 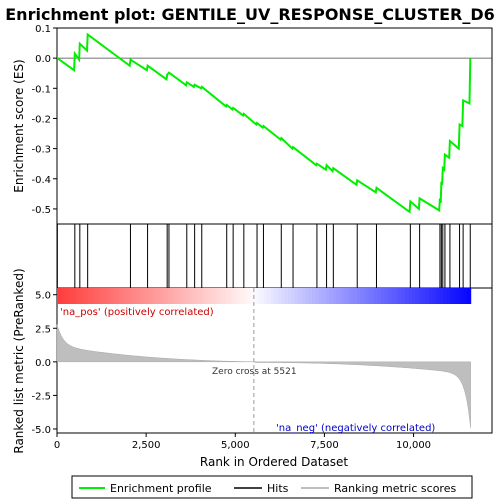 What do you see at coordinates (41, 119) in the screenshot?
I see `es-tick-label: -0.2` at bounding box center [41, 119].